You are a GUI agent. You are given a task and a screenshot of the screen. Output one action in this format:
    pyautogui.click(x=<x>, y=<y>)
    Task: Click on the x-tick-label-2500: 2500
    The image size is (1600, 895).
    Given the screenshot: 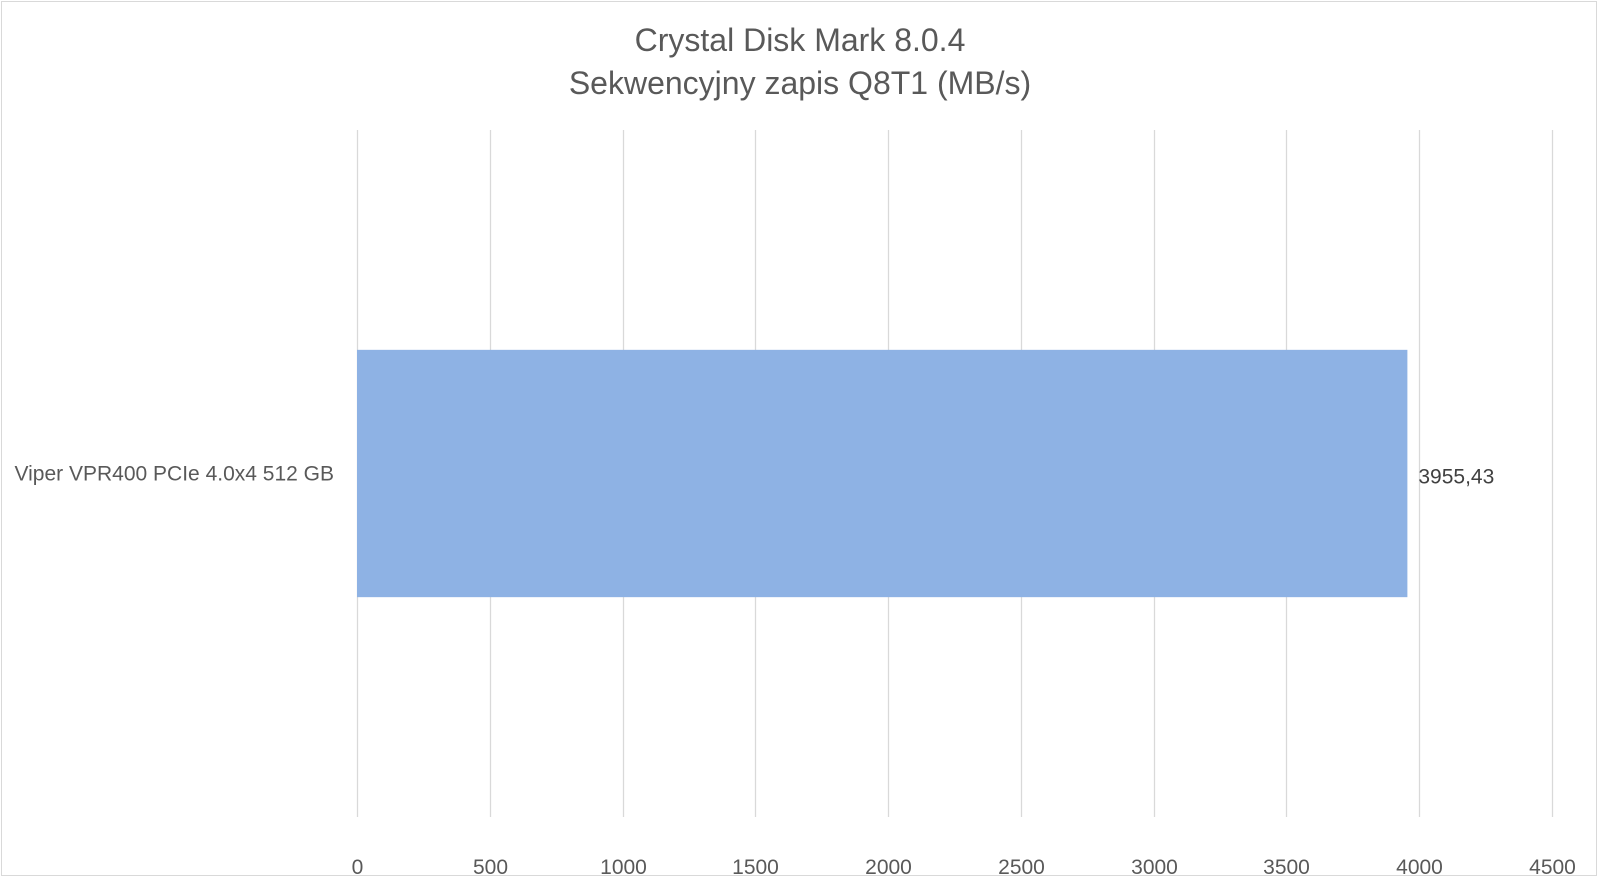 What is the action you would take?
    pyautogui.click(x=1021, y=867)
    